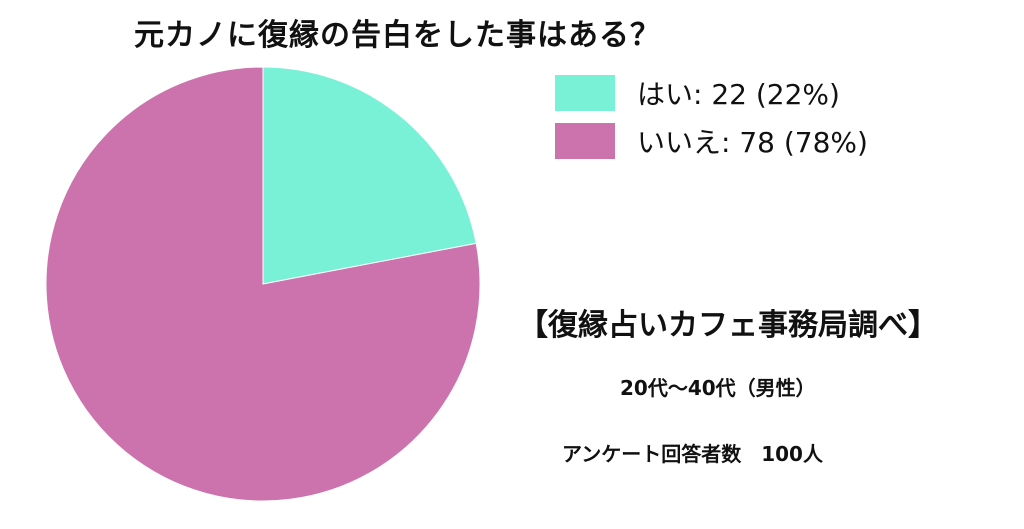 The width and height of the screenshot is (1024, 529). I want to click on legend: はい: 22 (22%) いいえ: 78 (78%), so click(711, 118).